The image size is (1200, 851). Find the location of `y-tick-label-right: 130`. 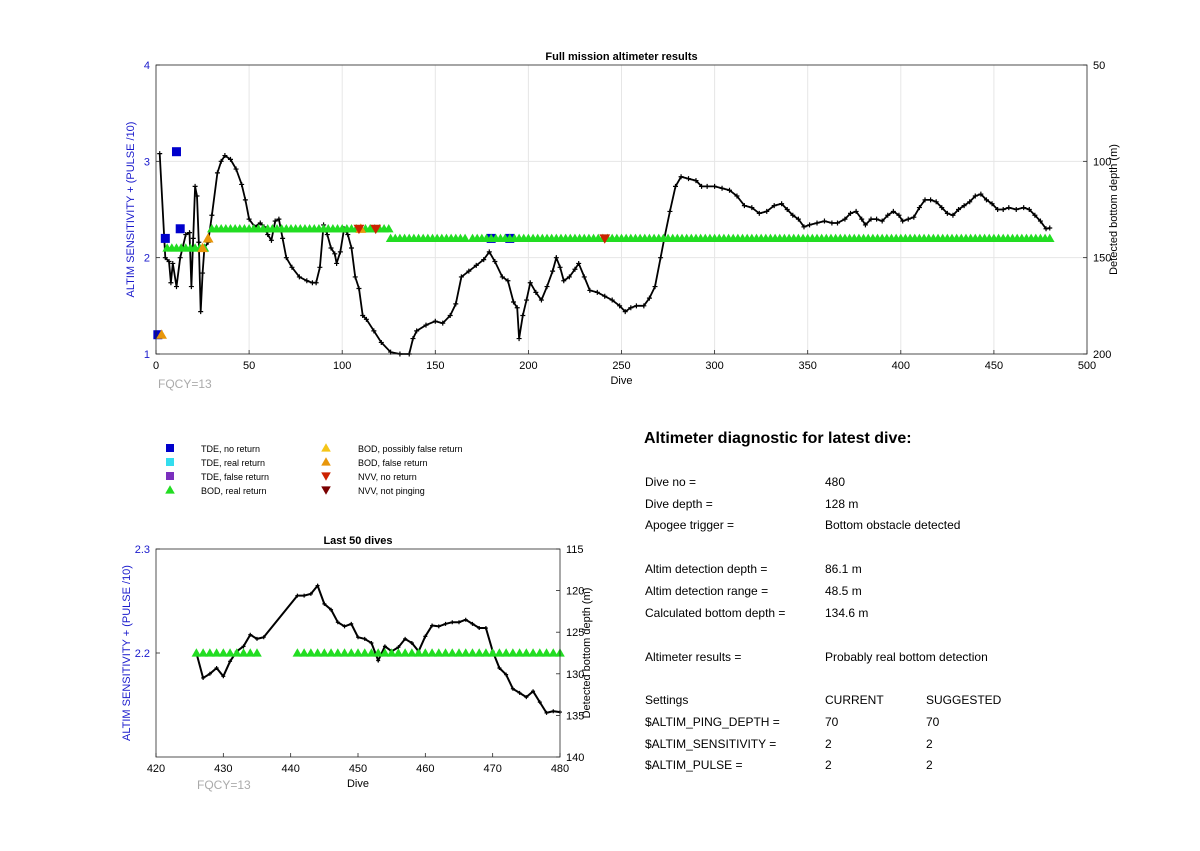

y-tick-label-right: 130 is located at coordinates (575, 675).